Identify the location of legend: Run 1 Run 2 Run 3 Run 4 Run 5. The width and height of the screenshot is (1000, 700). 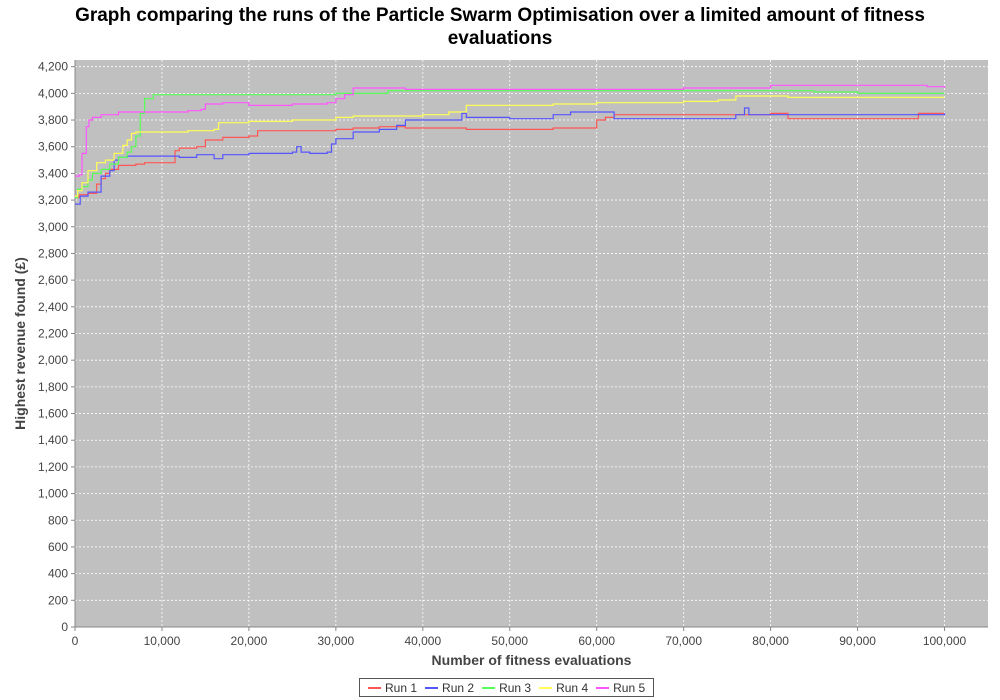
(507, 687).